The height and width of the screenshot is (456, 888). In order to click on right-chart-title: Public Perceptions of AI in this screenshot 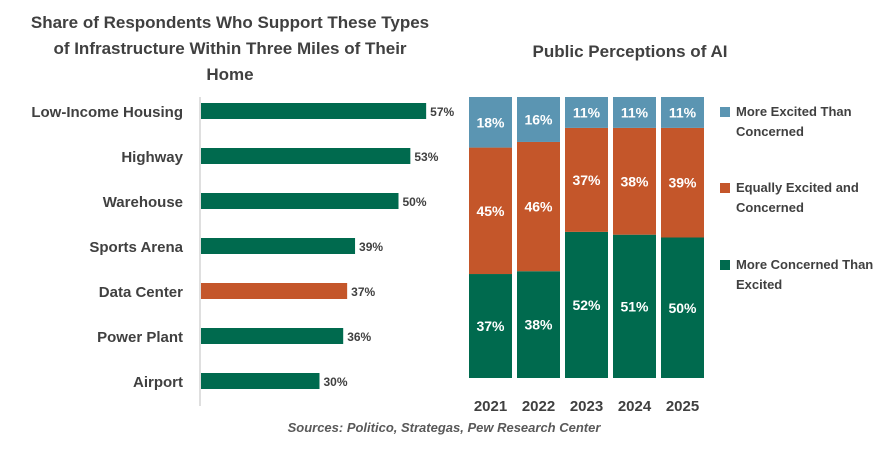, I will do `click(630, 51)`.